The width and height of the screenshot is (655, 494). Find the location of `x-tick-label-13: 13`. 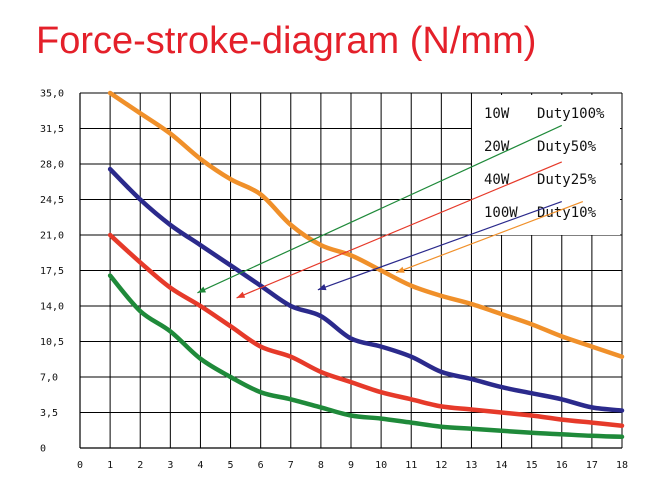

x-tick-label-13: 13 is located at coordinates (471, 465).